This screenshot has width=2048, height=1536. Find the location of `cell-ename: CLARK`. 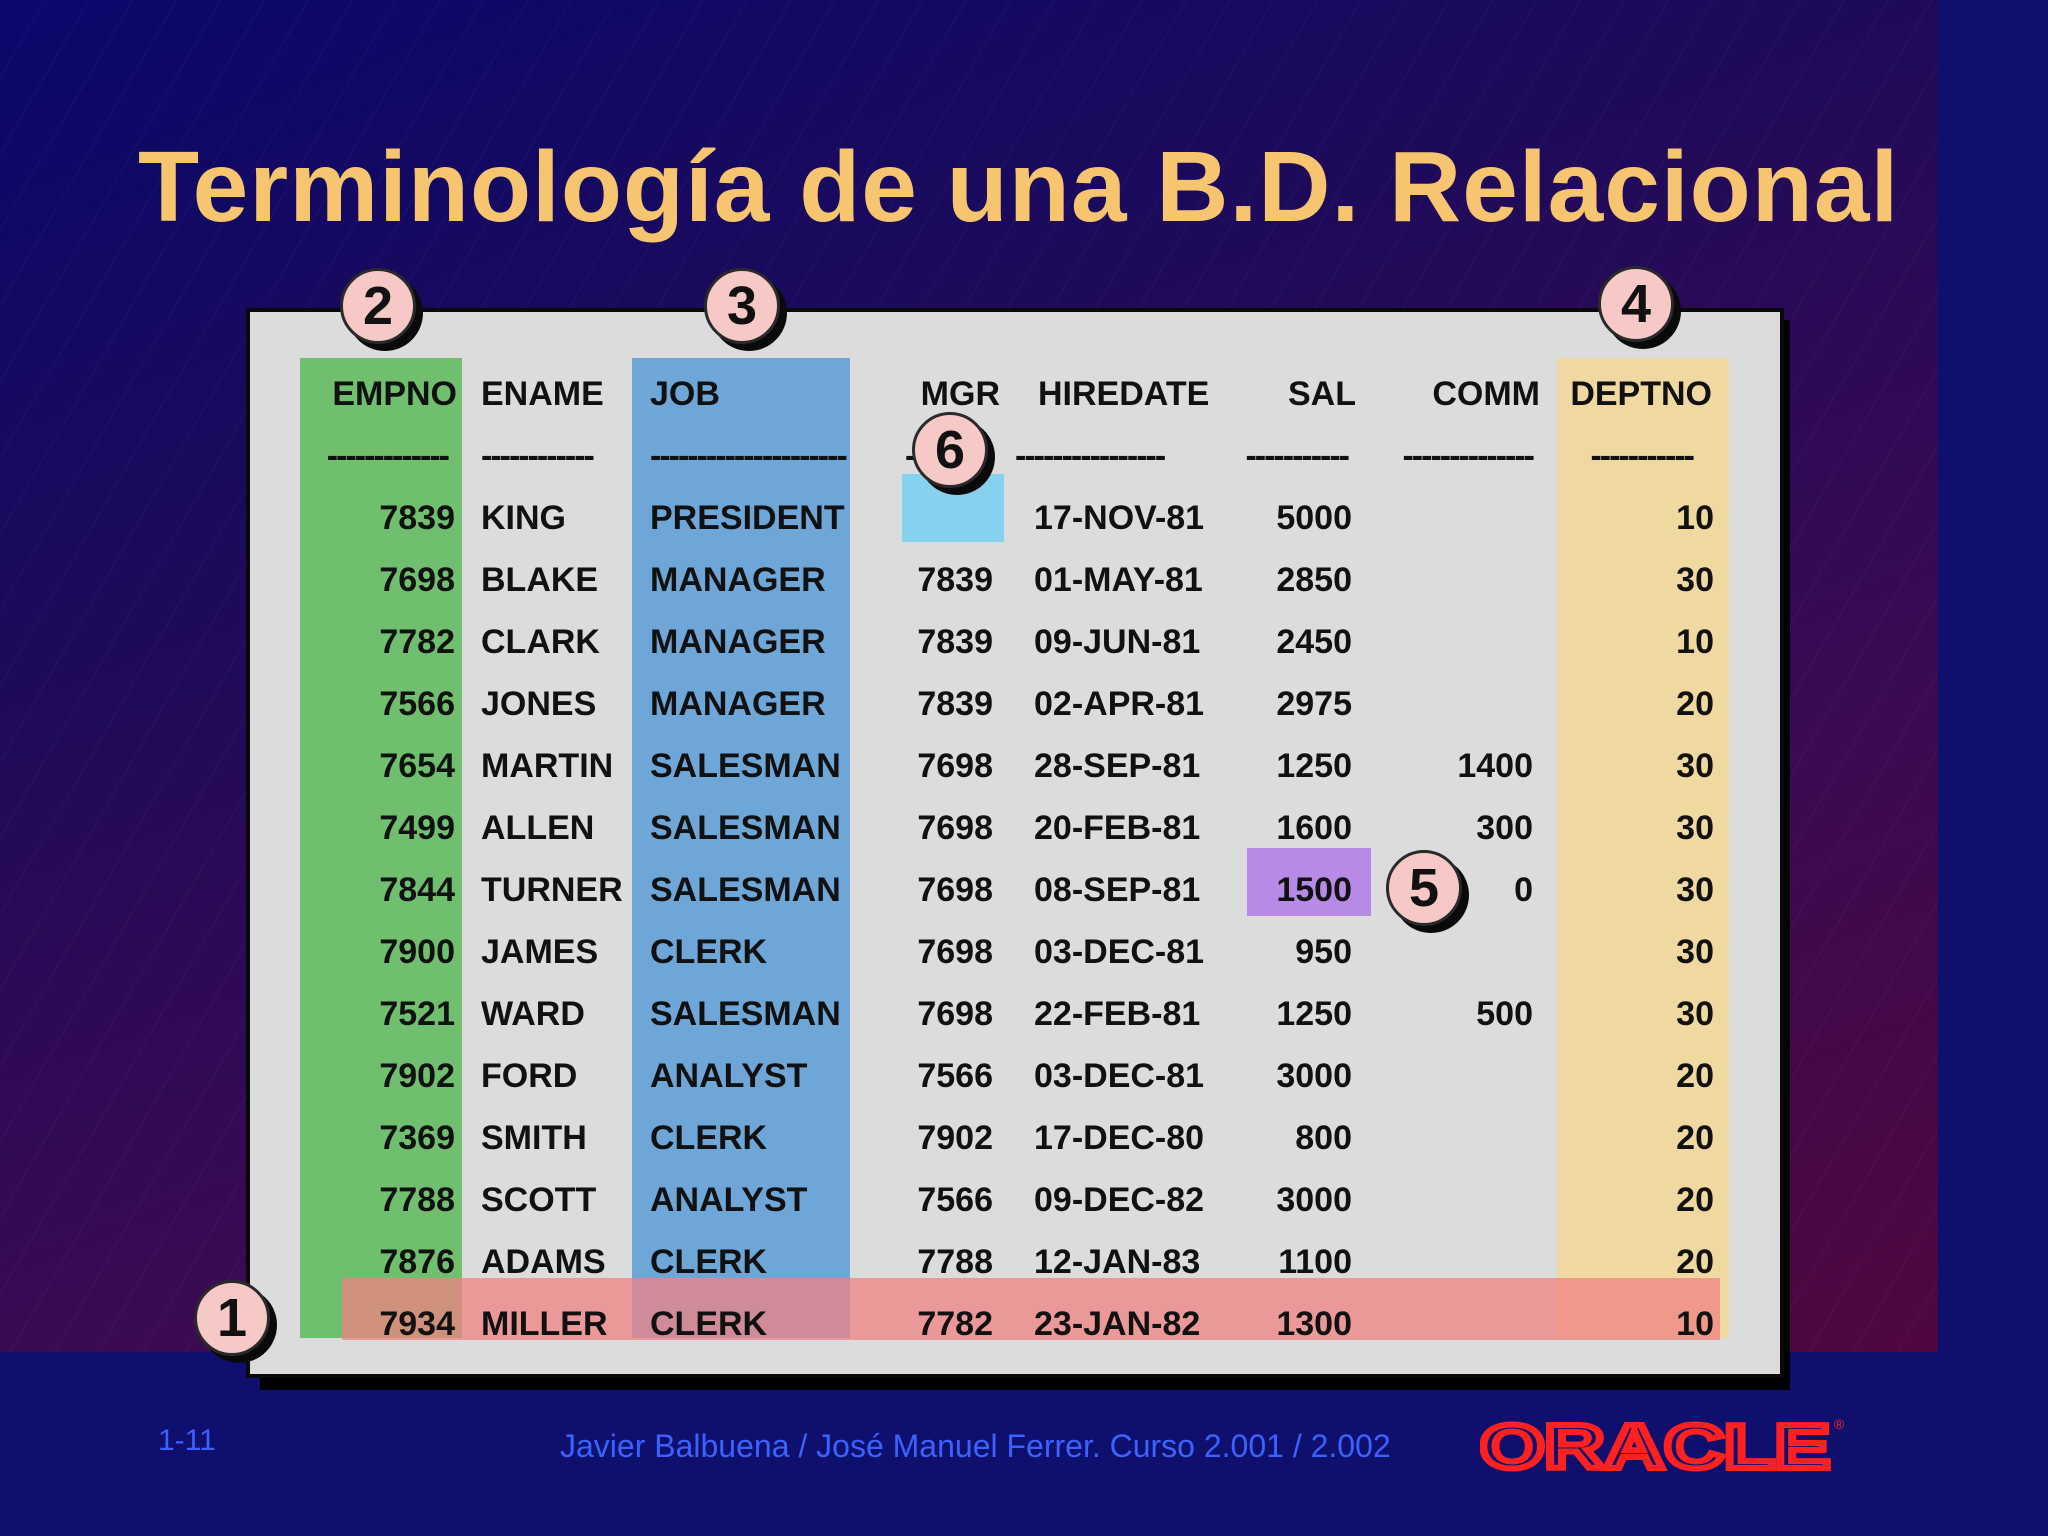

cell-ename: CLARK is located at coordinates (540, 642).